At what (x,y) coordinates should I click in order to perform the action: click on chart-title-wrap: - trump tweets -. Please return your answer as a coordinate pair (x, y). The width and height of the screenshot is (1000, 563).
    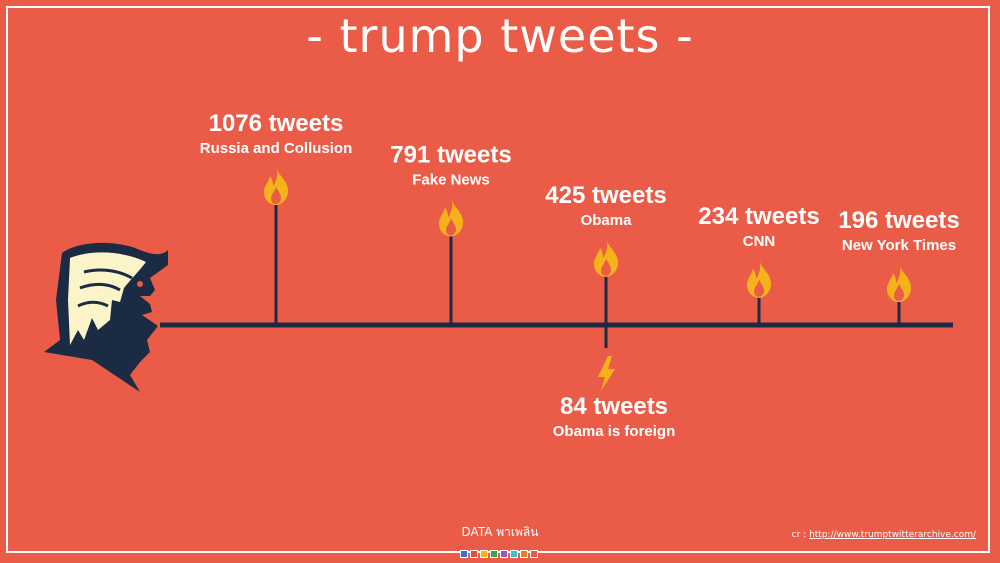
    Looking at the image, I should click on (500, 36).